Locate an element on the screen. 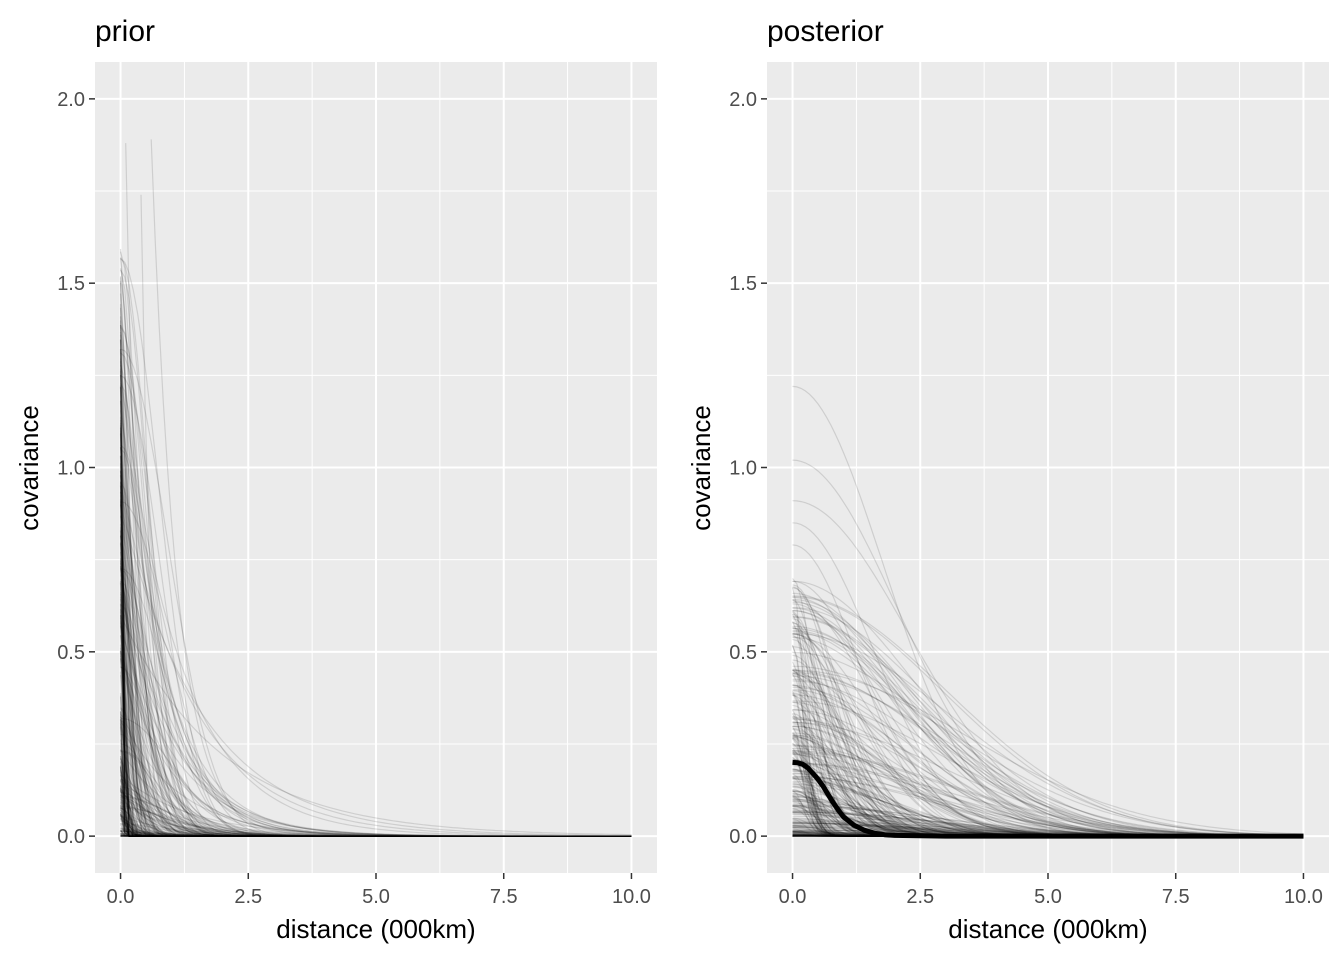 This screenshot has width=1344, height=960. y-tick-label: 0.5 is located at coordinates (743, 653).